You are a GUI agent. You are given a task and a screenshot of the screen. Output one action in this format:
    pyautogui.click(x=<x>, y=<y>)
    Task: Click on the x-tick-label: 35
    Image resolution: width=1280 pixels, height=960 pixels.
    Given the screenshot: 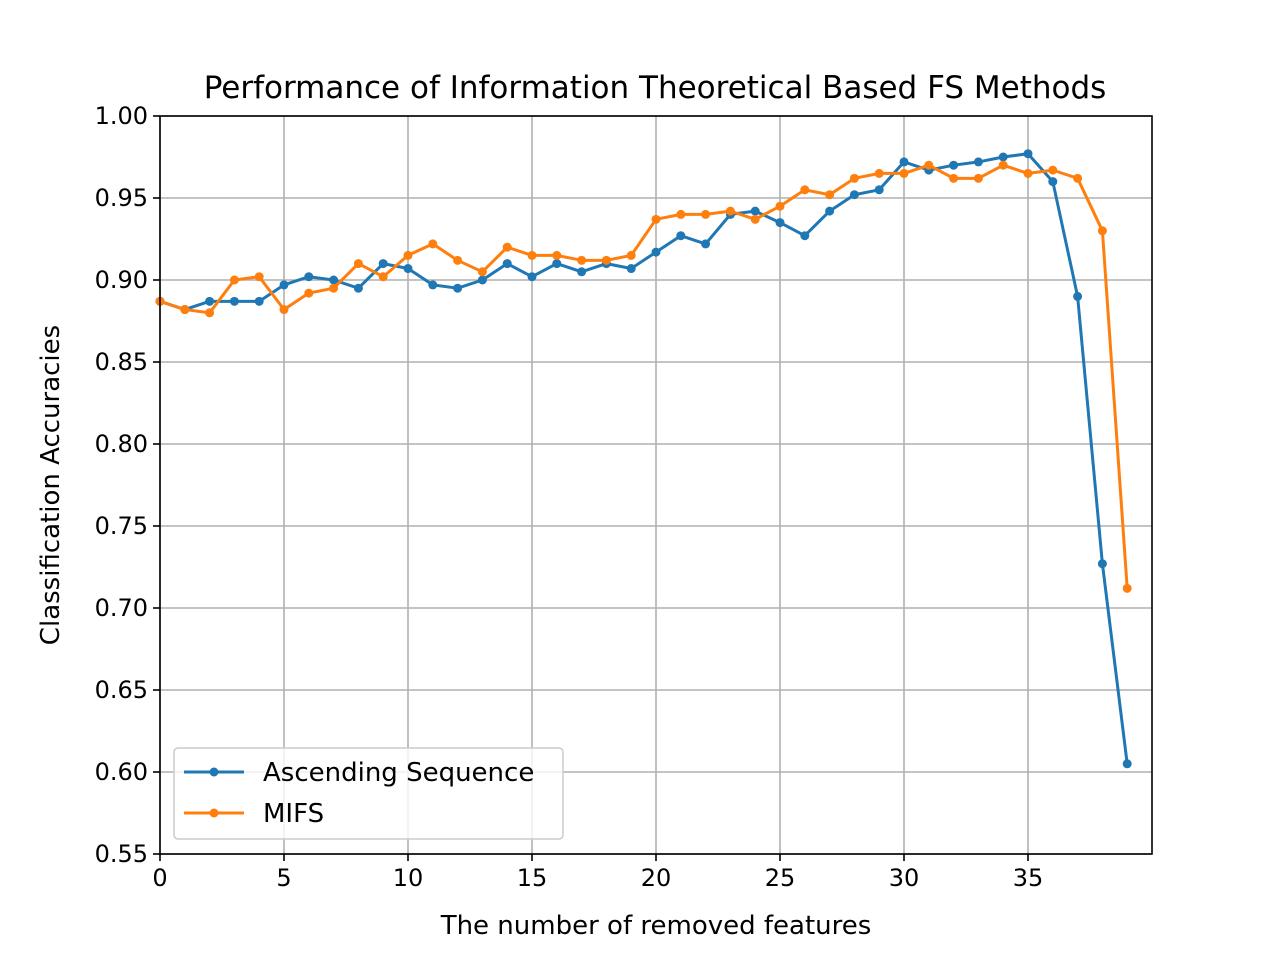 What is the action you would take?
    pyautogui.click(x=1028, y=878)
    